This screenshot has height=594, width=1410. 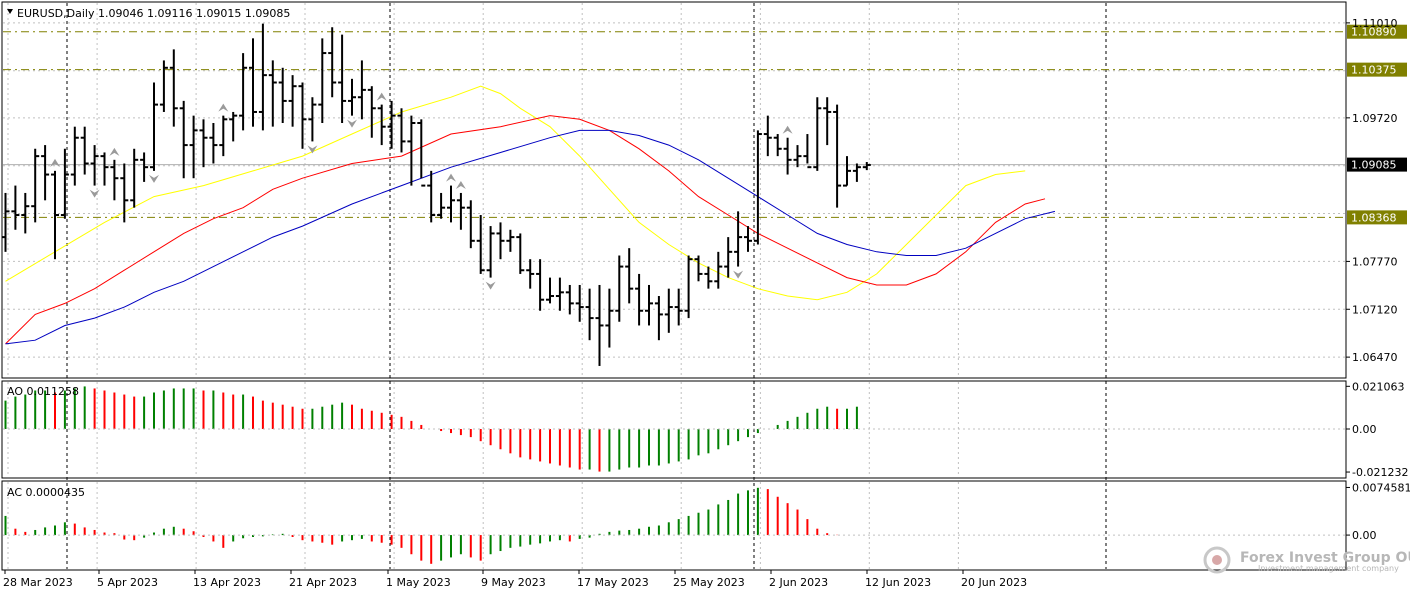 What do you see at coordinates (798, 582) in the screenshot?
I see `date-tick-label: 2 Jun 2023` at bounding box center [798, 582].